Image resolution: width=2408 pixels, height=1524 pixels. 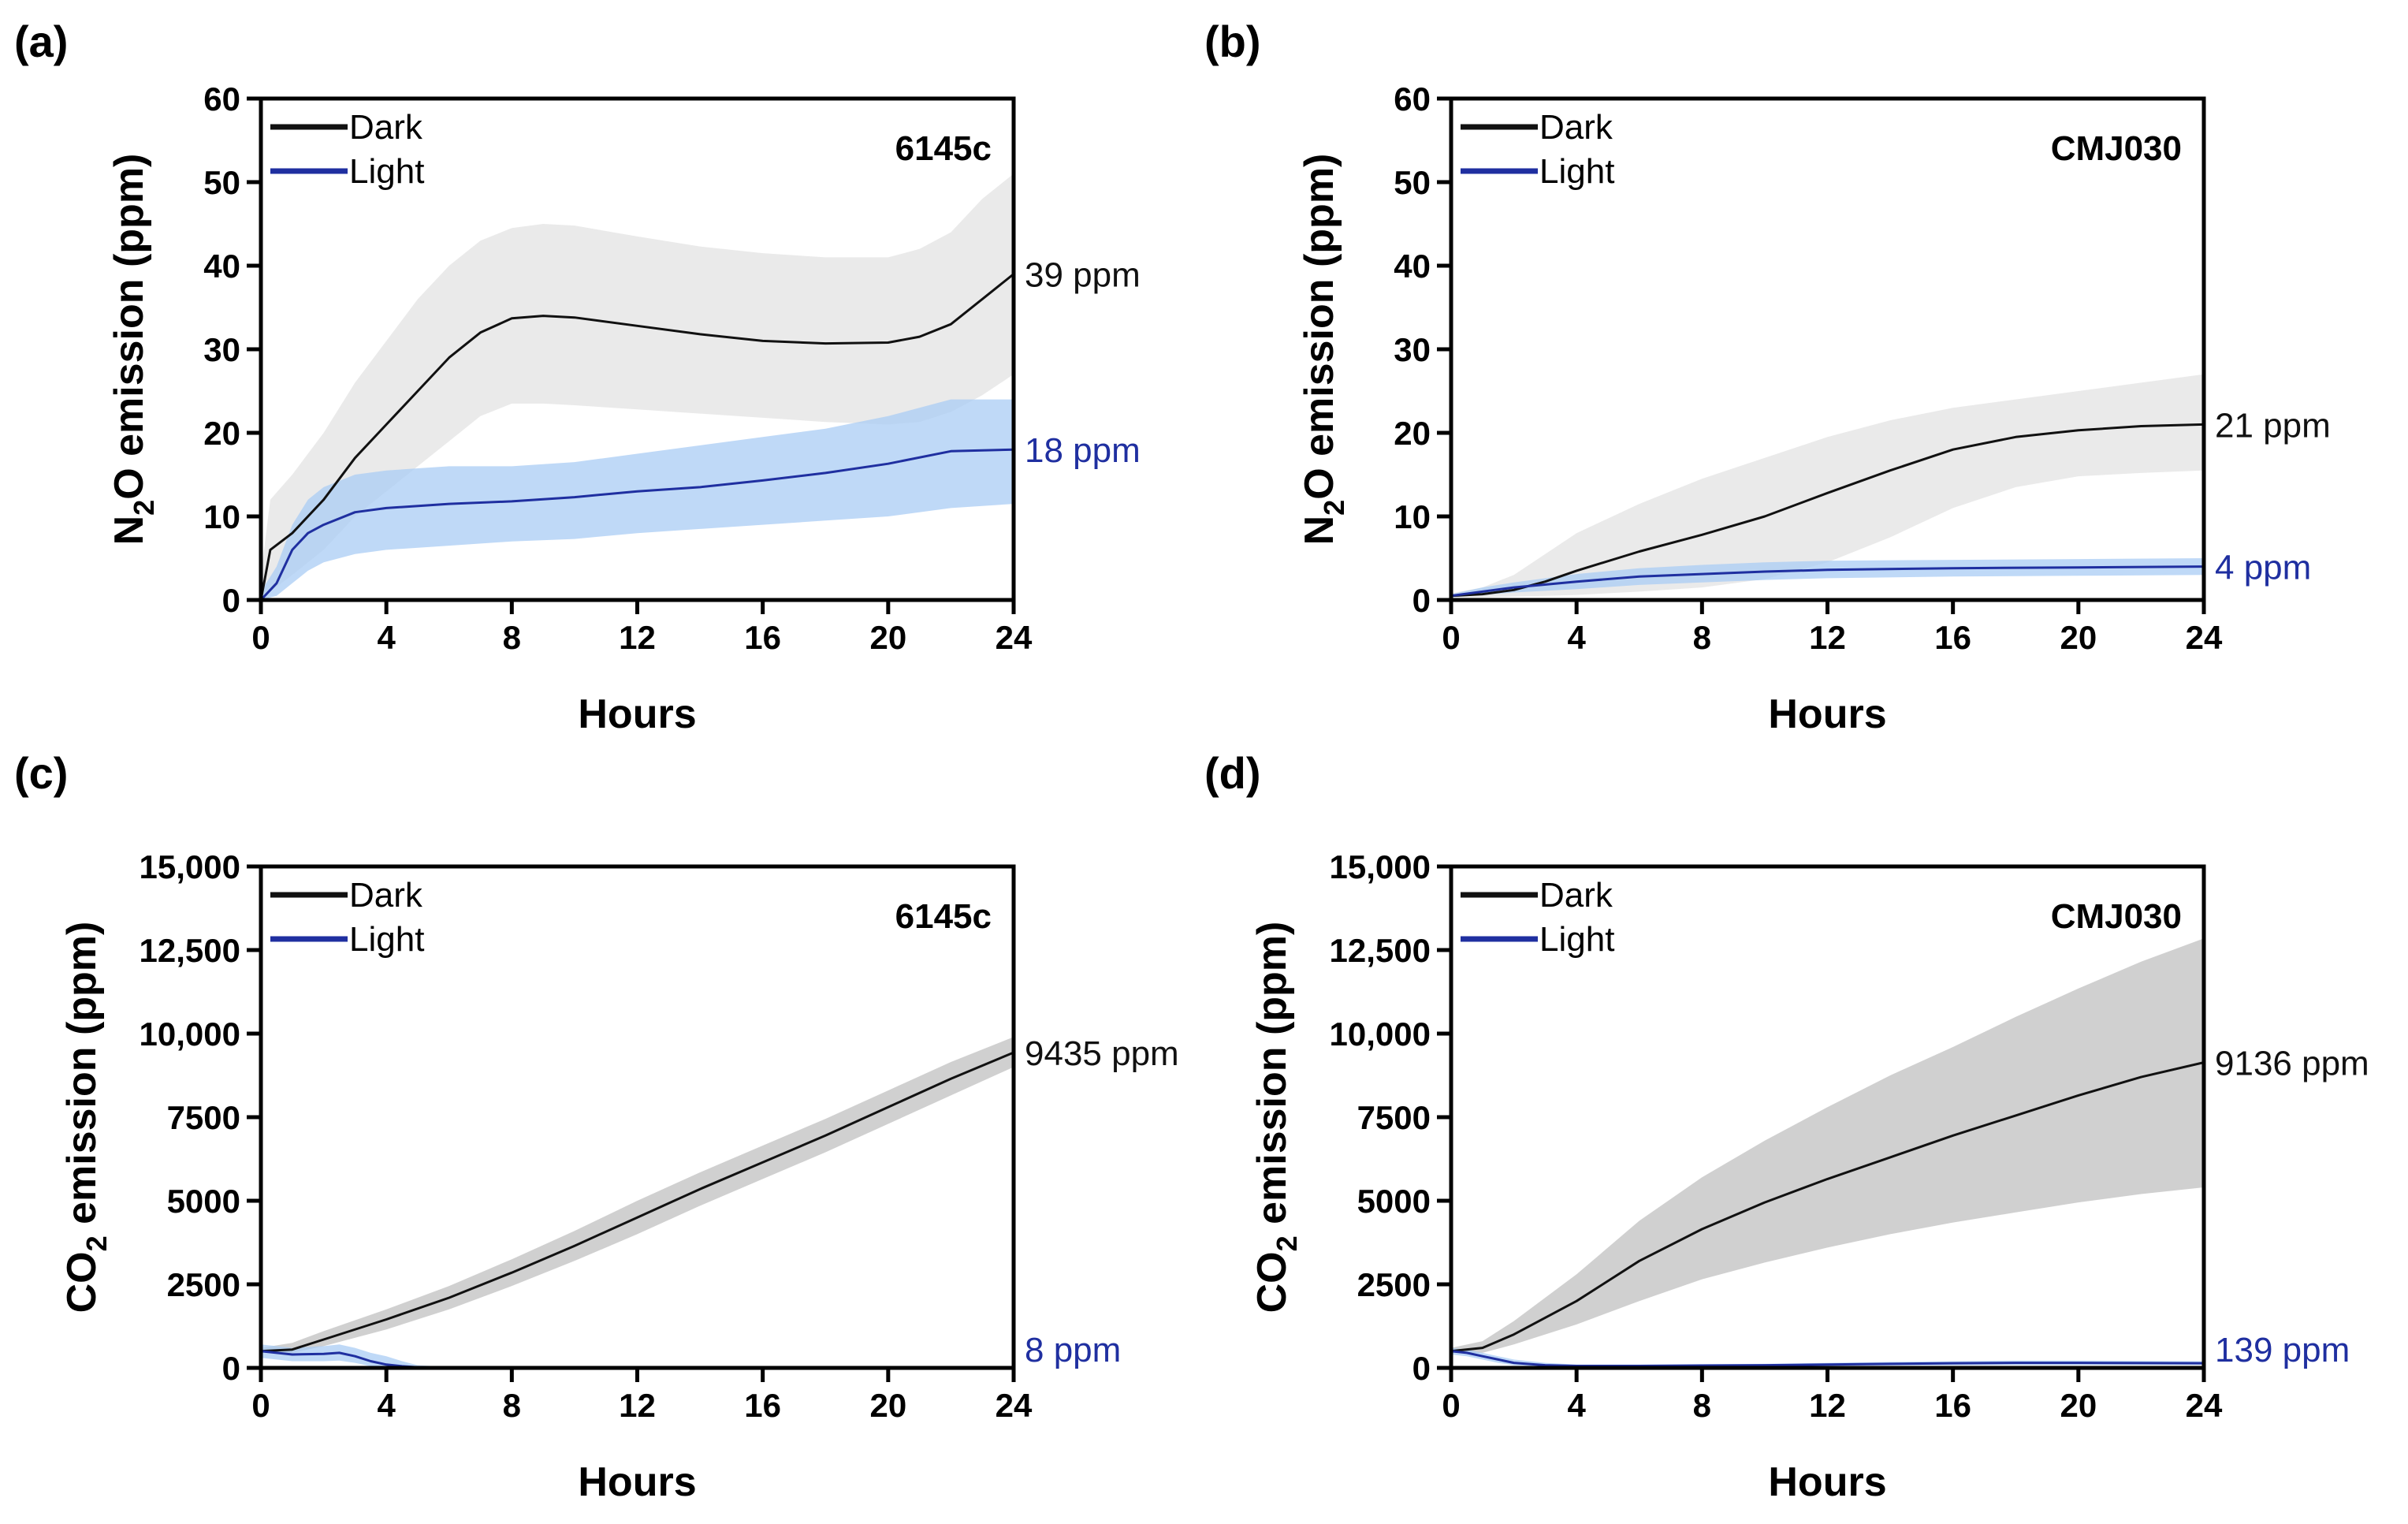 I want to click on panel-letter: (c), so click(x=41, y=773).